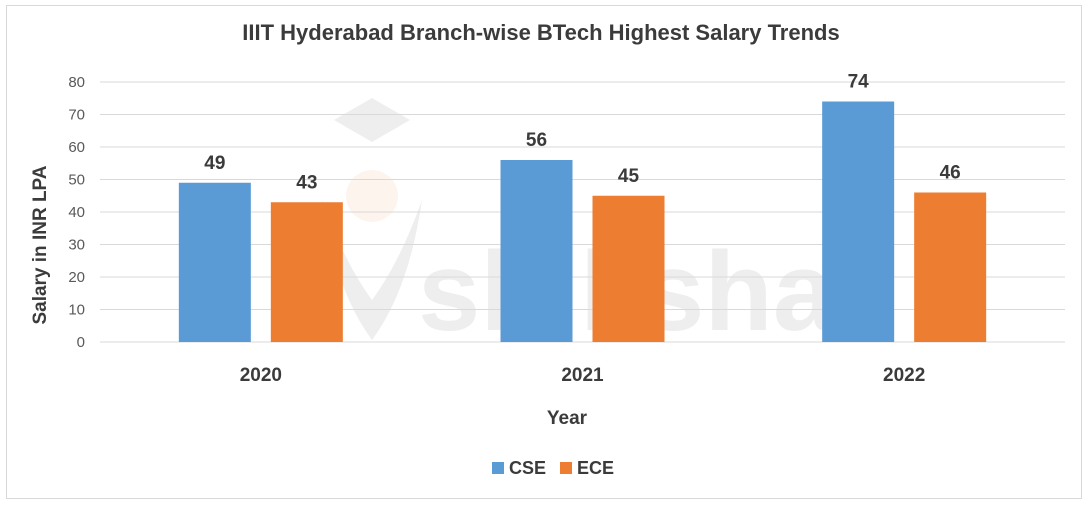 The height and width of the screenshot is (505, 1089). Describe the element at coordinates (859, 82) in the screenshot. I see `data-label: 74` at that location.